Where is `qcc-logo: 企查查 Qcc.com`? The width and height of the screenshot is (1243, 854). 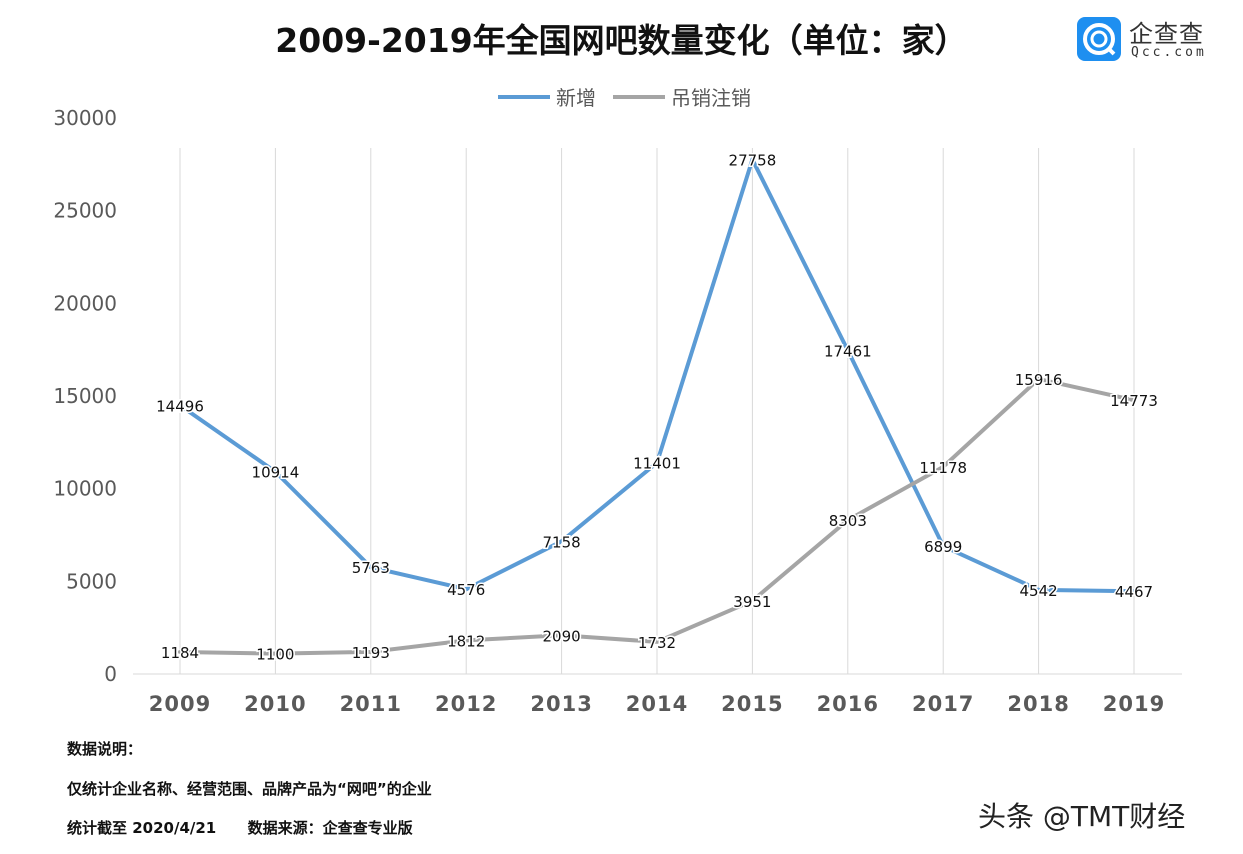 qcc-logo: 企查查 Qcc.com is located at coordinates (1160, 39).